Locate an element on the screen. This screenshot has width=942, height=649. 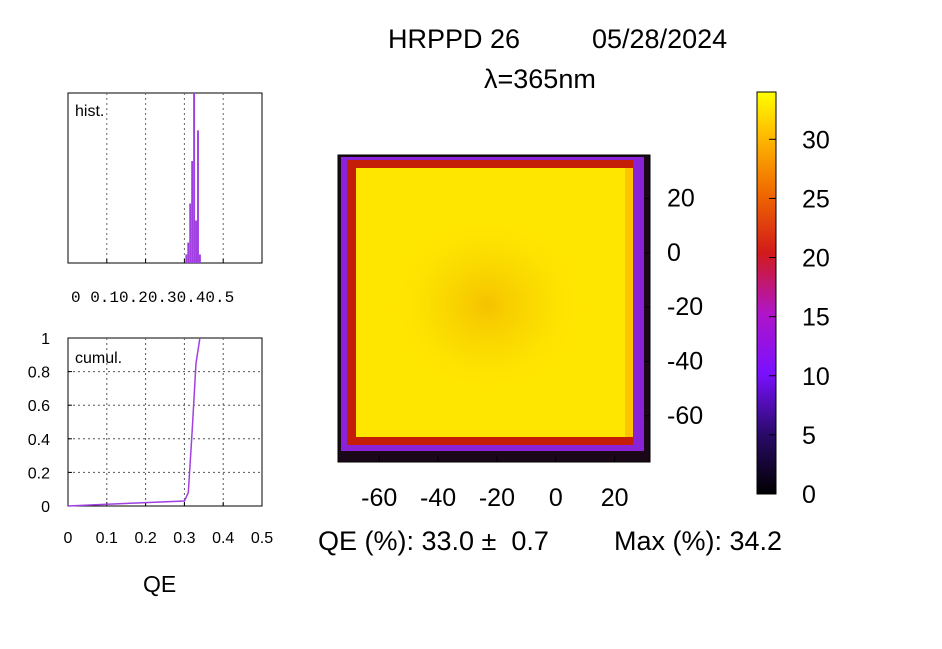
cumulative-grid is located at coordinates (165, 422).